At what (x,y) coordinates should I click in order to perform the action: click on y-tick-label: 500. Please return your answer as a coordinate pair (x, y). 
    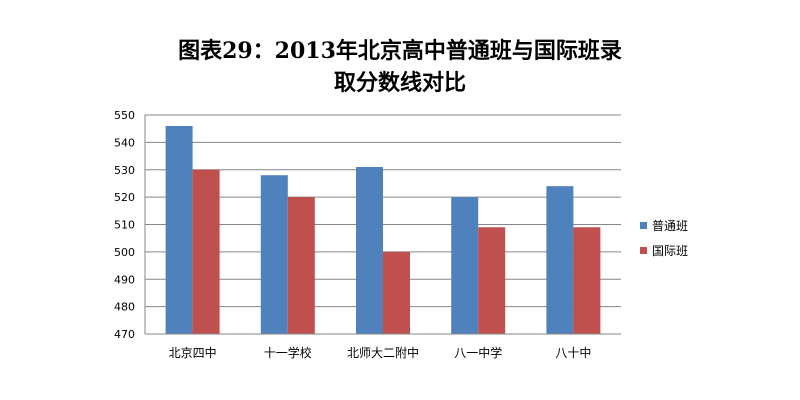
    Looking at the image, I should click on (124, 252).